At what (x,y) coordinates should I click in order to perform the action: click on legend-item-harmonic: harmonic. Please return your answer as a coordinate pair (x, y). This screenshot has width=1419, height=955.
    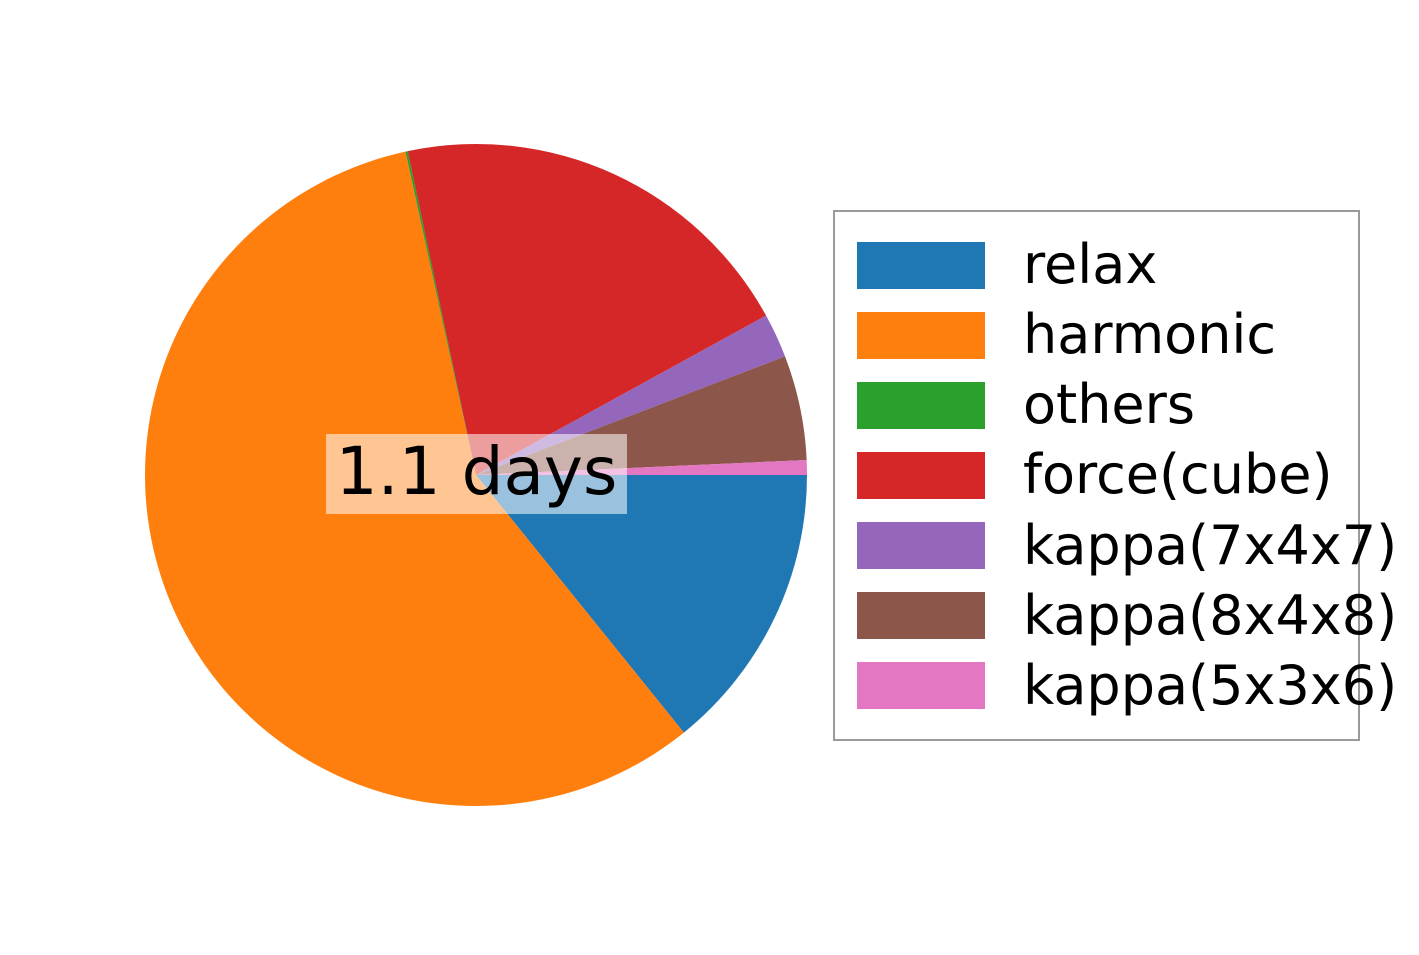
    Looking at the image, I should click on (1096, 335).